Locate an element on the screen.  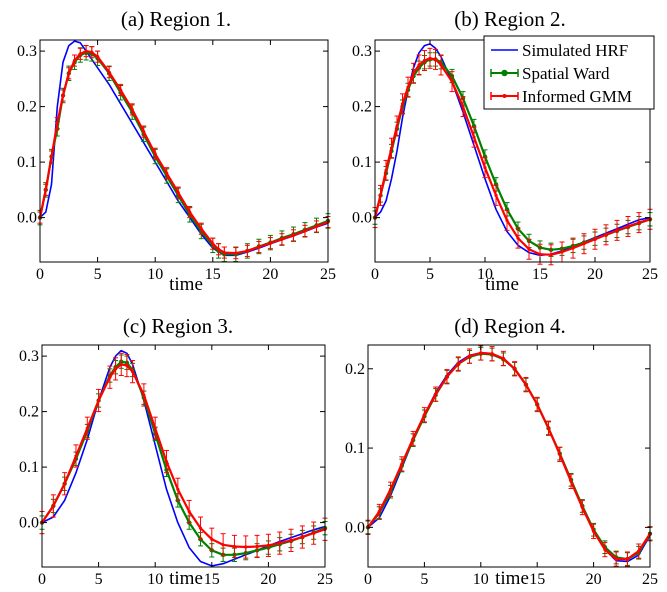
panel-b-xtick-label: 15 is located at coordinates (540, 274).